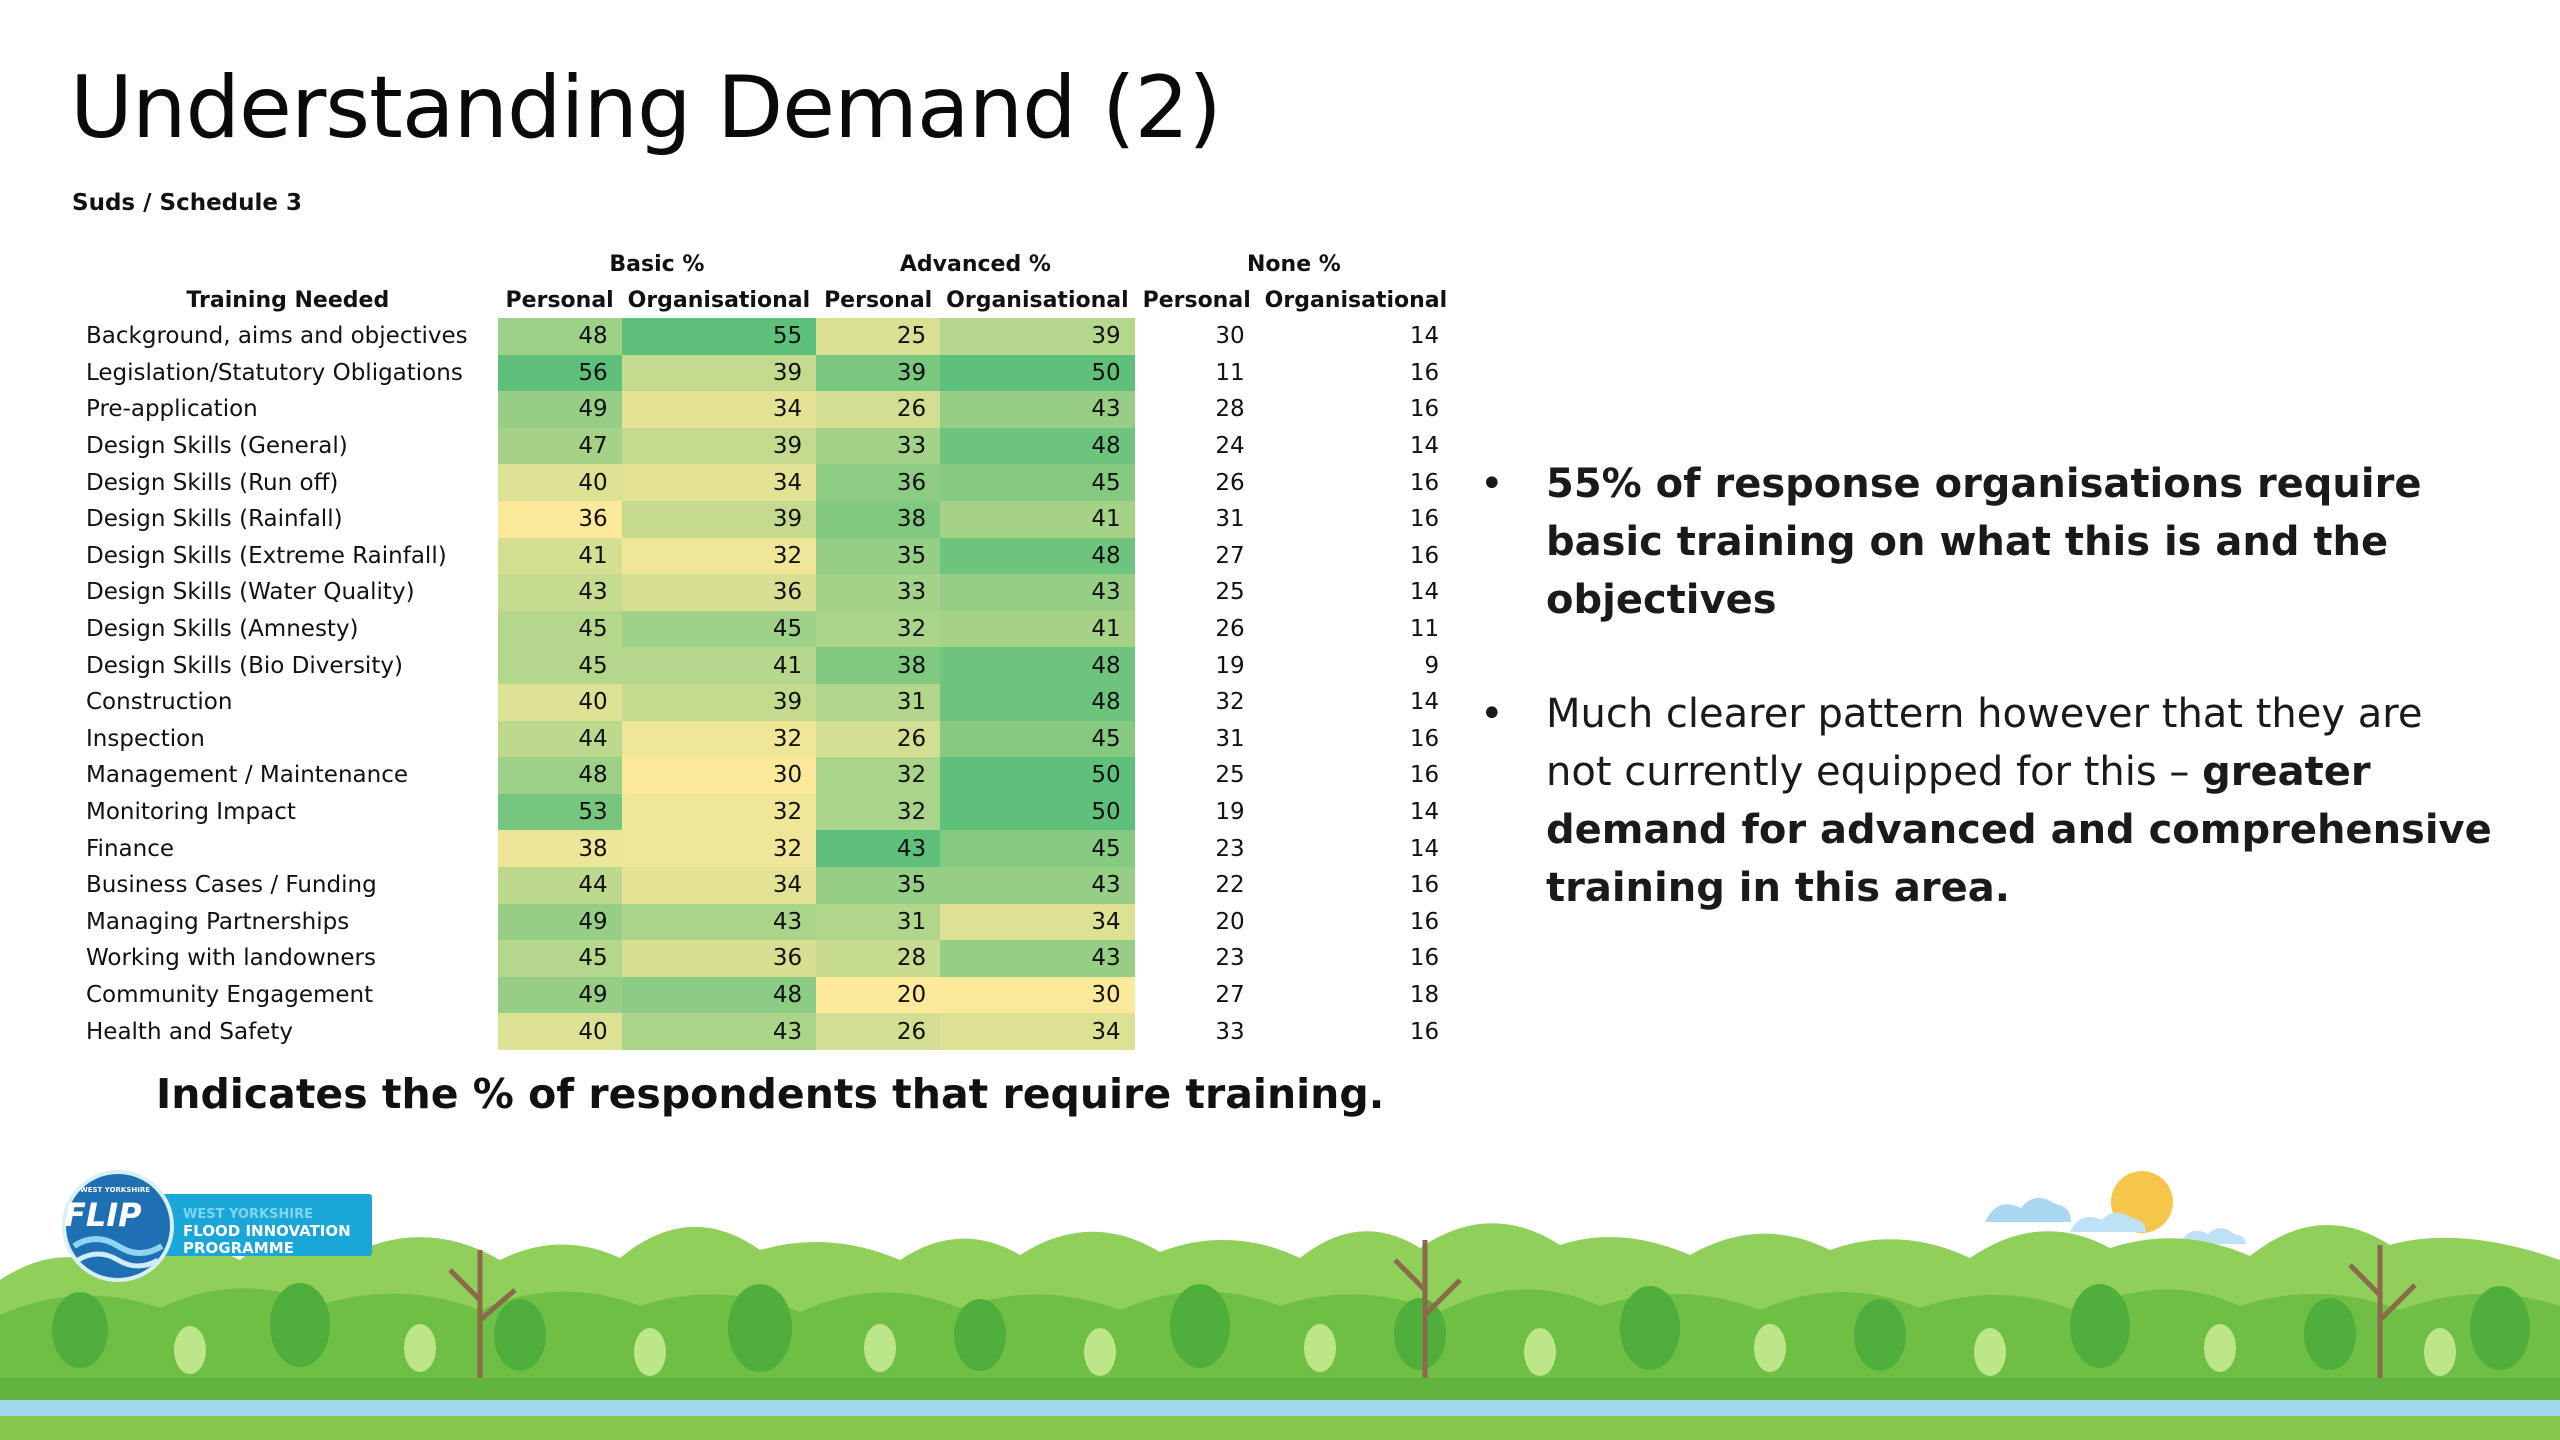 Image resolution: width=2560 pixels, height=1440 pixels. What do you see at coordinates (765, 629) in the screenshot?
I see `table-row: Design Skills (Amnesty) 45 45 32 41 26 11` at bounding box center [765, 629].